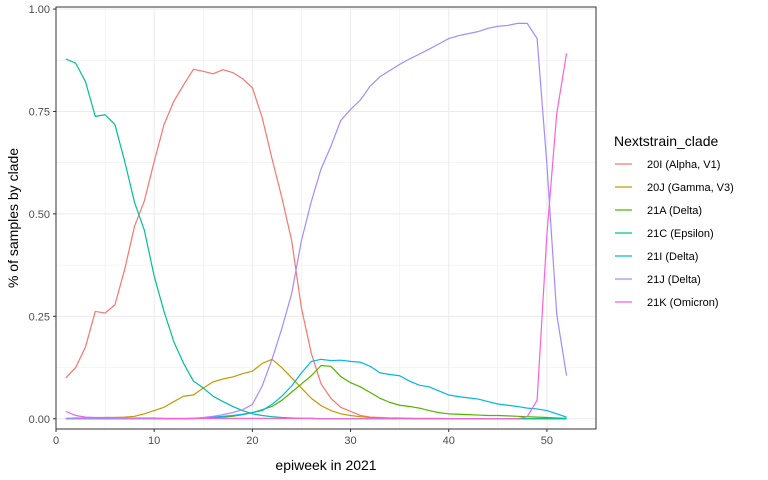 The height and width of the screenshot is (480, 768). I want to click on y-axis: 0.00 0.25 0.50 0.75 1.00, so click(42, 215).